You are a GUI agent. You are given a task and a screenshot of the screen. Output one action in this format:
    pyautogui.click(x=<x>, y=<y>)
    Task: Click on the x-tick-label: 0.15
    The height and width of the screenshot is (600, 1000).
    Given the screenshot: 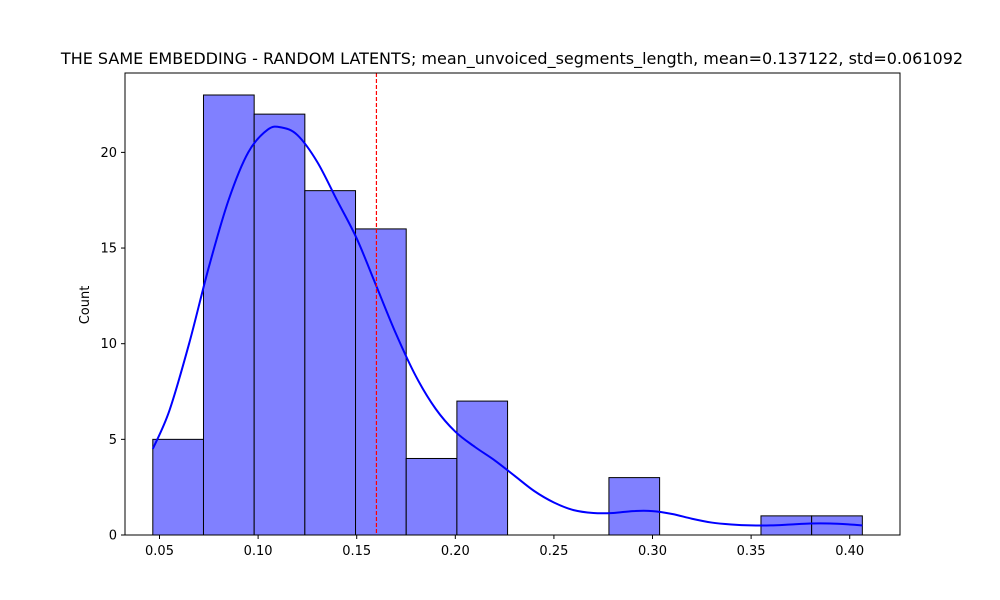 What is the action you would take?
    pyautogui.click(x=356, y=551)
    